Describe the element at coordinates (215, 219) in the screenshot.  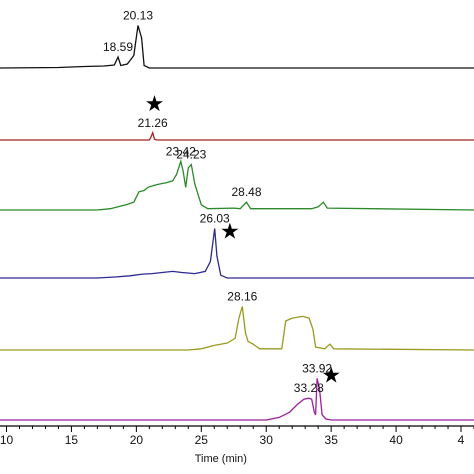
I see `peak-label: 26.03` at that location.